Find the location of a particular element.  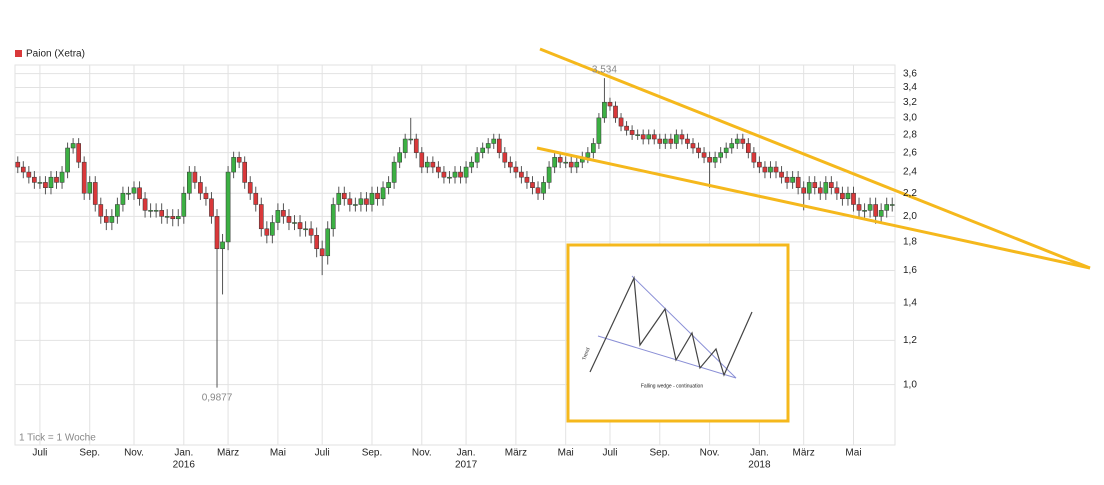

x-year-label: 2017 is located at coordinates (466, 465).